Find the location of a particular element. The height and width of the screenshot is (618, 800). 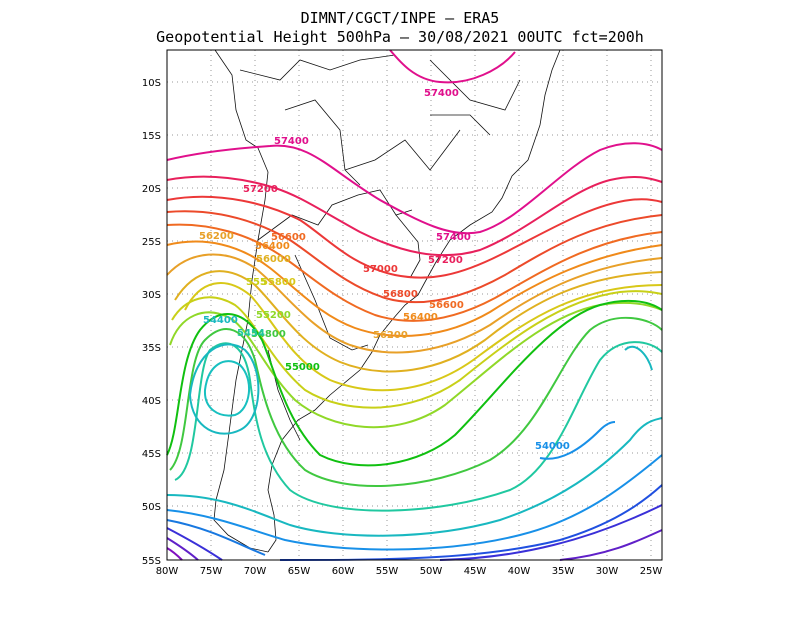

lat-tick-label: 15S is located at coordinates (151, 136).